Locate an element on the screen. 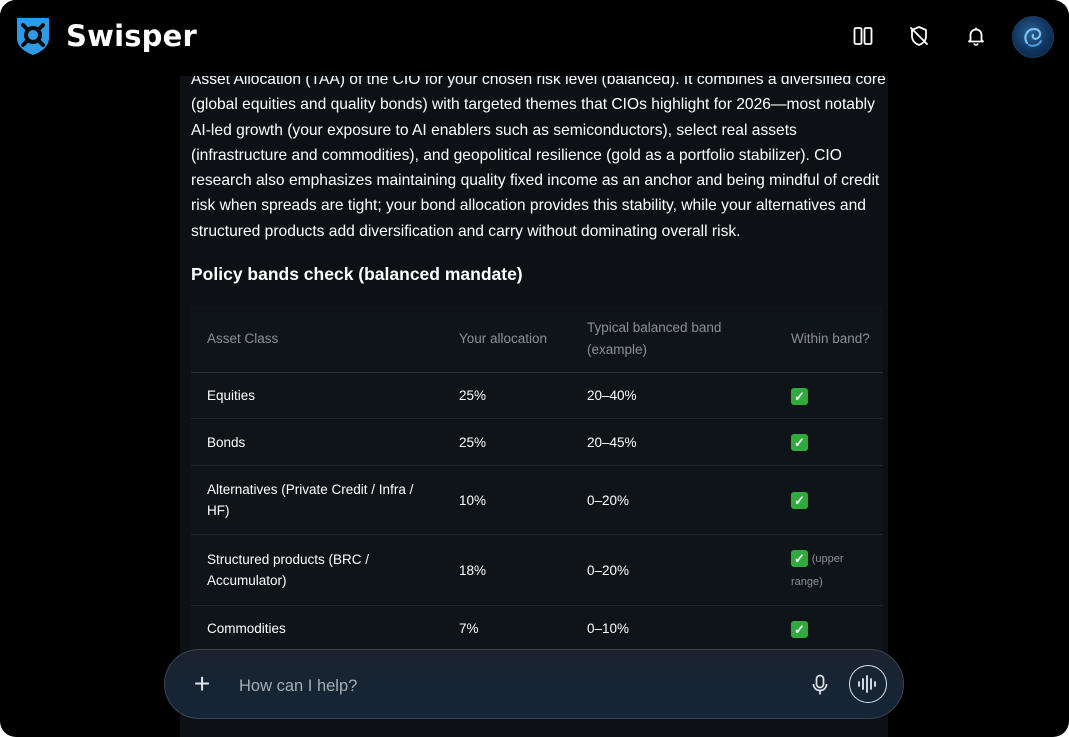 This screenshot has width=1069, height=737. column-header-allocation: Your allocation is located at coordinates (507, 339).